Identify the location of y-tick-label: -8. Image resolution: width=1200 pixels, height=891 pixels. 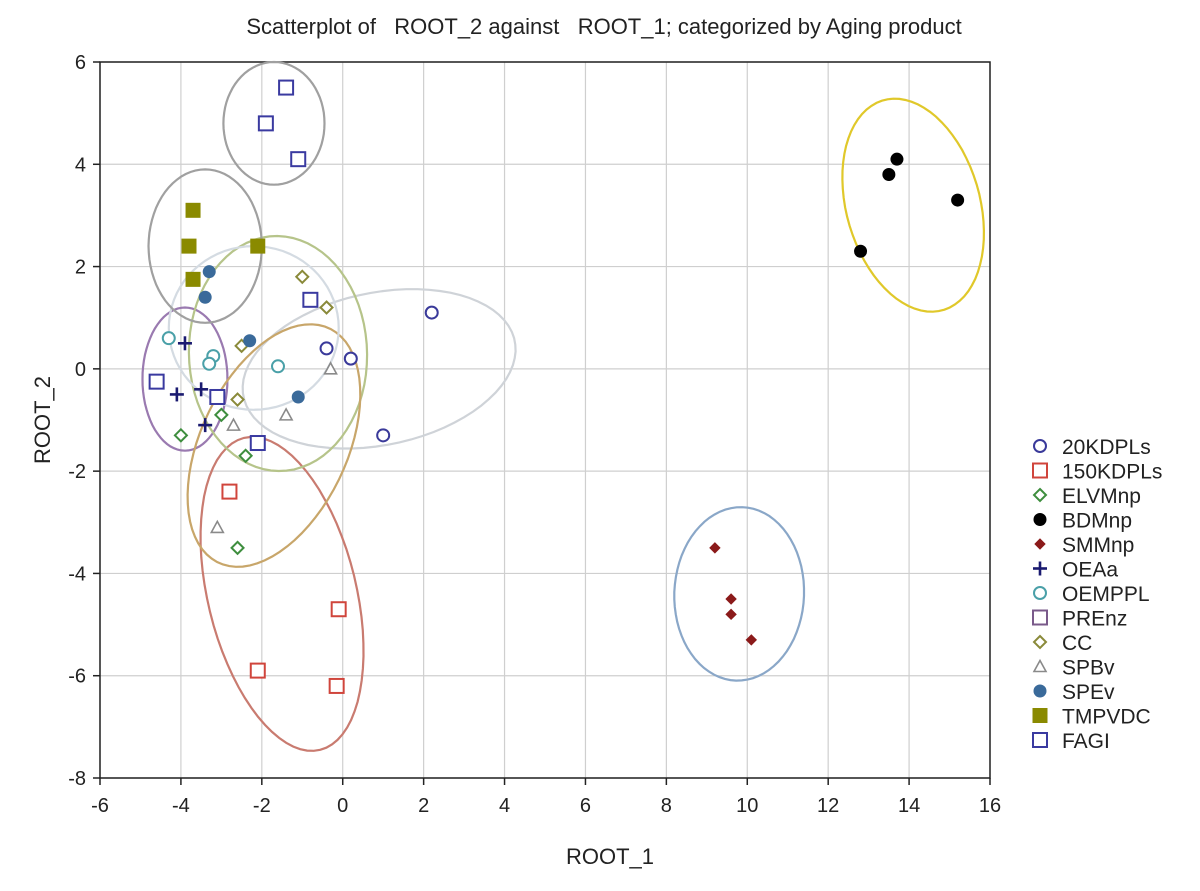
(77, 779).